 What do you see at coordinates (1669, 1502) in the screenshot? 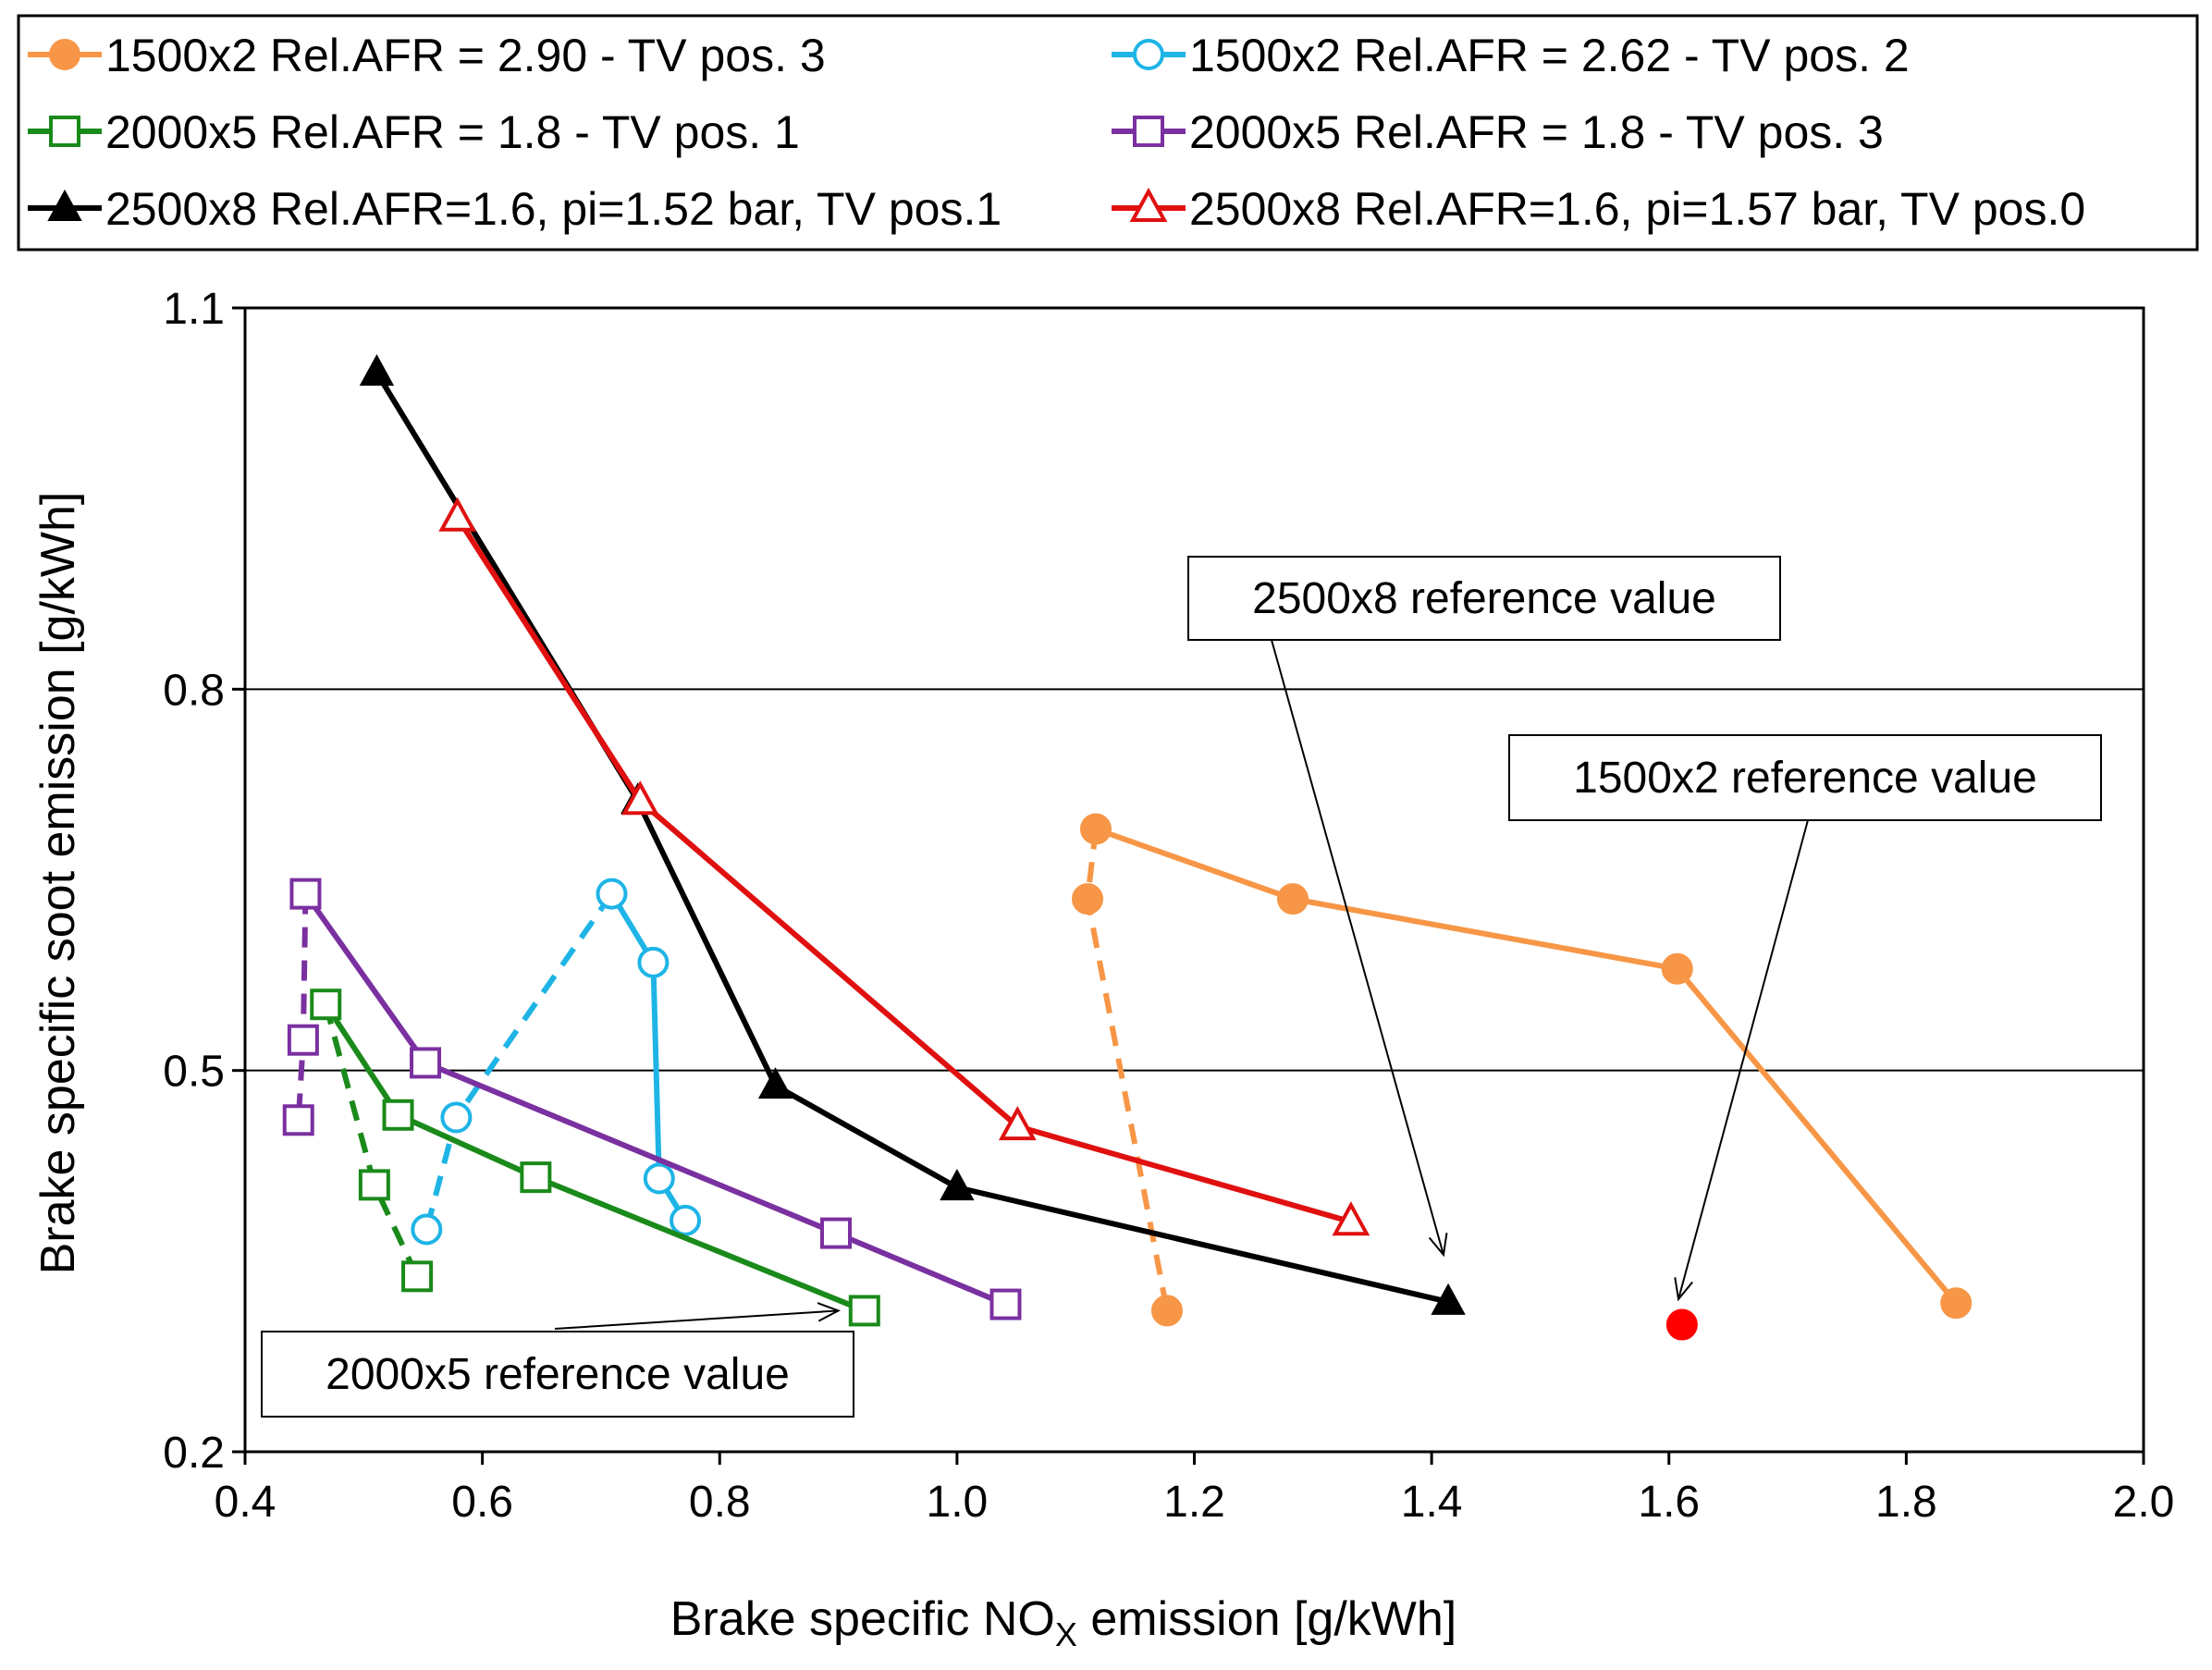
I see `x-tick-label: 1.6` at bounding box center [1669, 1502].